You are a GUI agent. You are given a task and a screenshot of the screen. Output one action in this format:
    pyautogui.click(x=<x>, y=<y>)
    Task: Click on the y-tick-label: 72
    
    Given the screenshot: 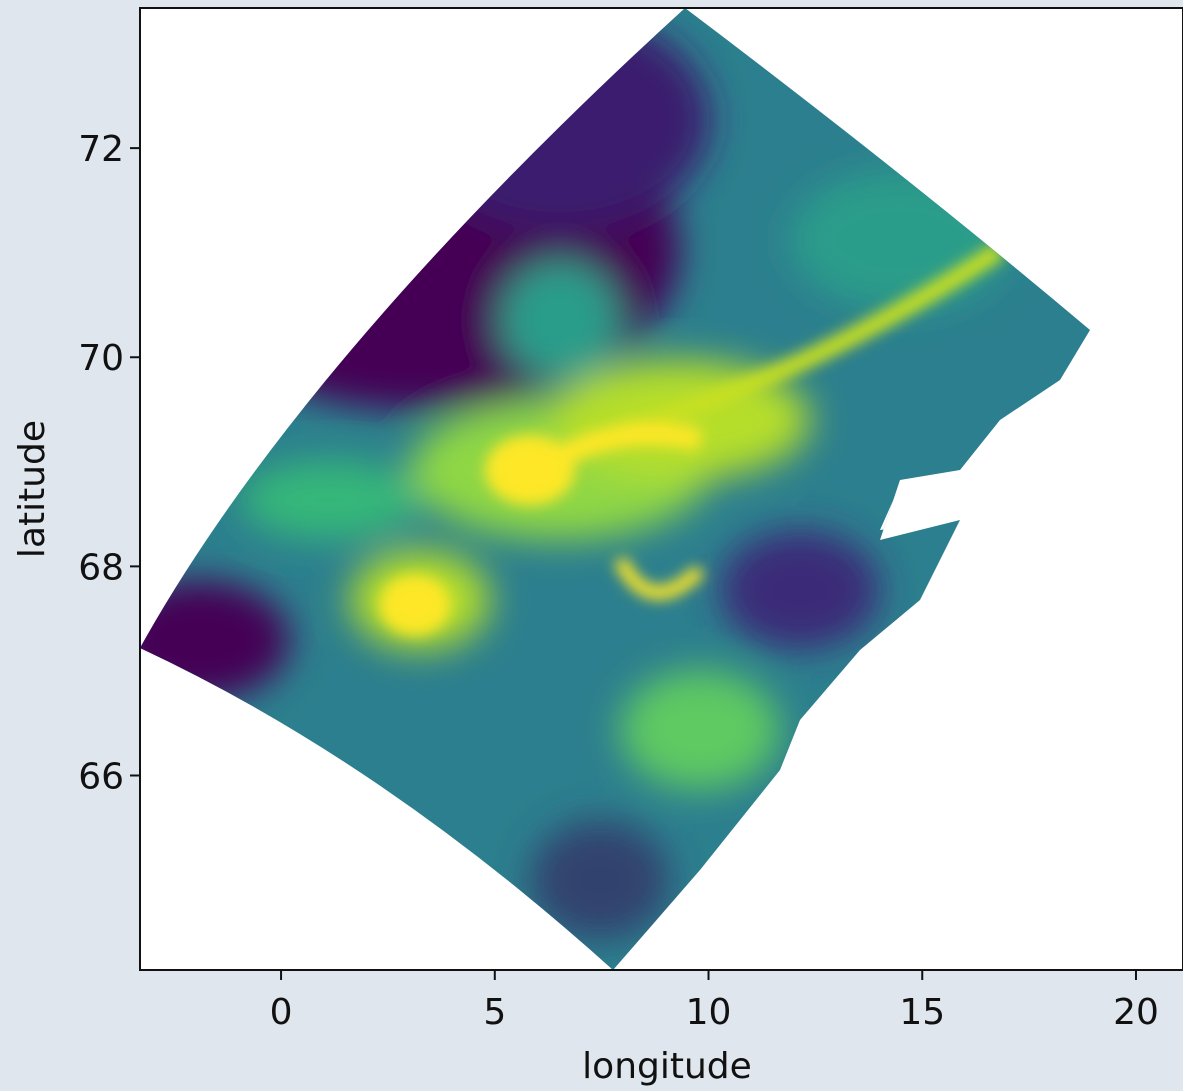 What is the action you would take?
    pyautogui.click(x=101, y=149)
    